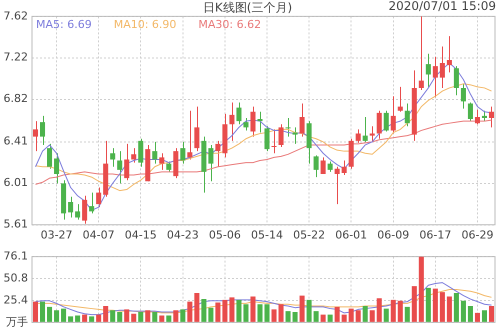 The width and height of the screenshot is (500, 333). I want to click on text: 2020/07/01 15:09, so click(442, 7).